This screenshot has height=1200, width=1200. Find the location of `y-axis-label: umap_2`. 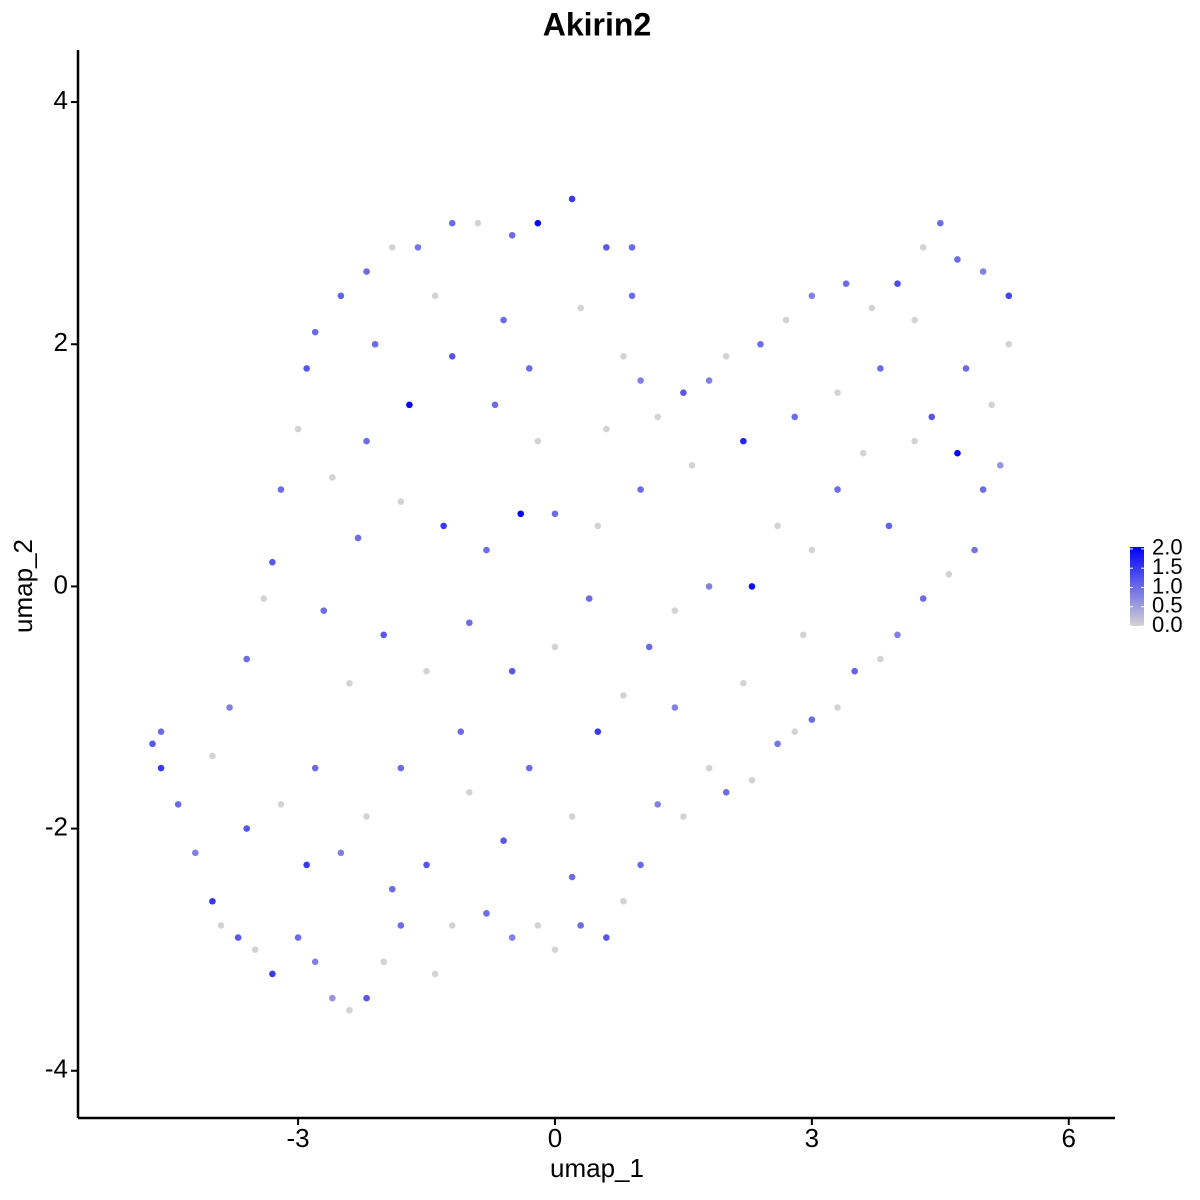

y-axis-label: umap_2 is located at coordinates (23, 586).